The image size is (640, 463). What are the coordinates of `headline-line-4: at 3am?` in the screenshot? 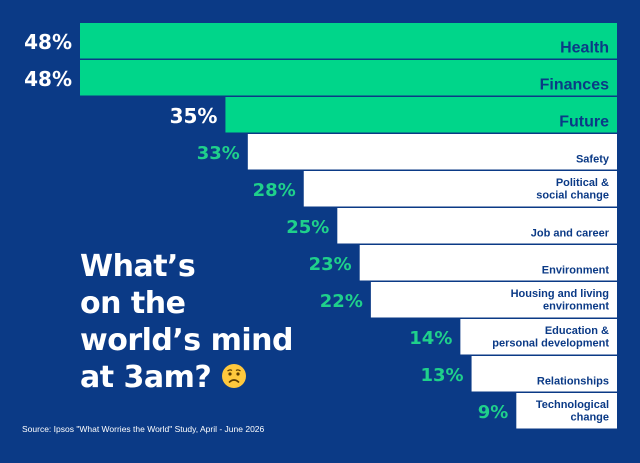 It's located at (146, 377).